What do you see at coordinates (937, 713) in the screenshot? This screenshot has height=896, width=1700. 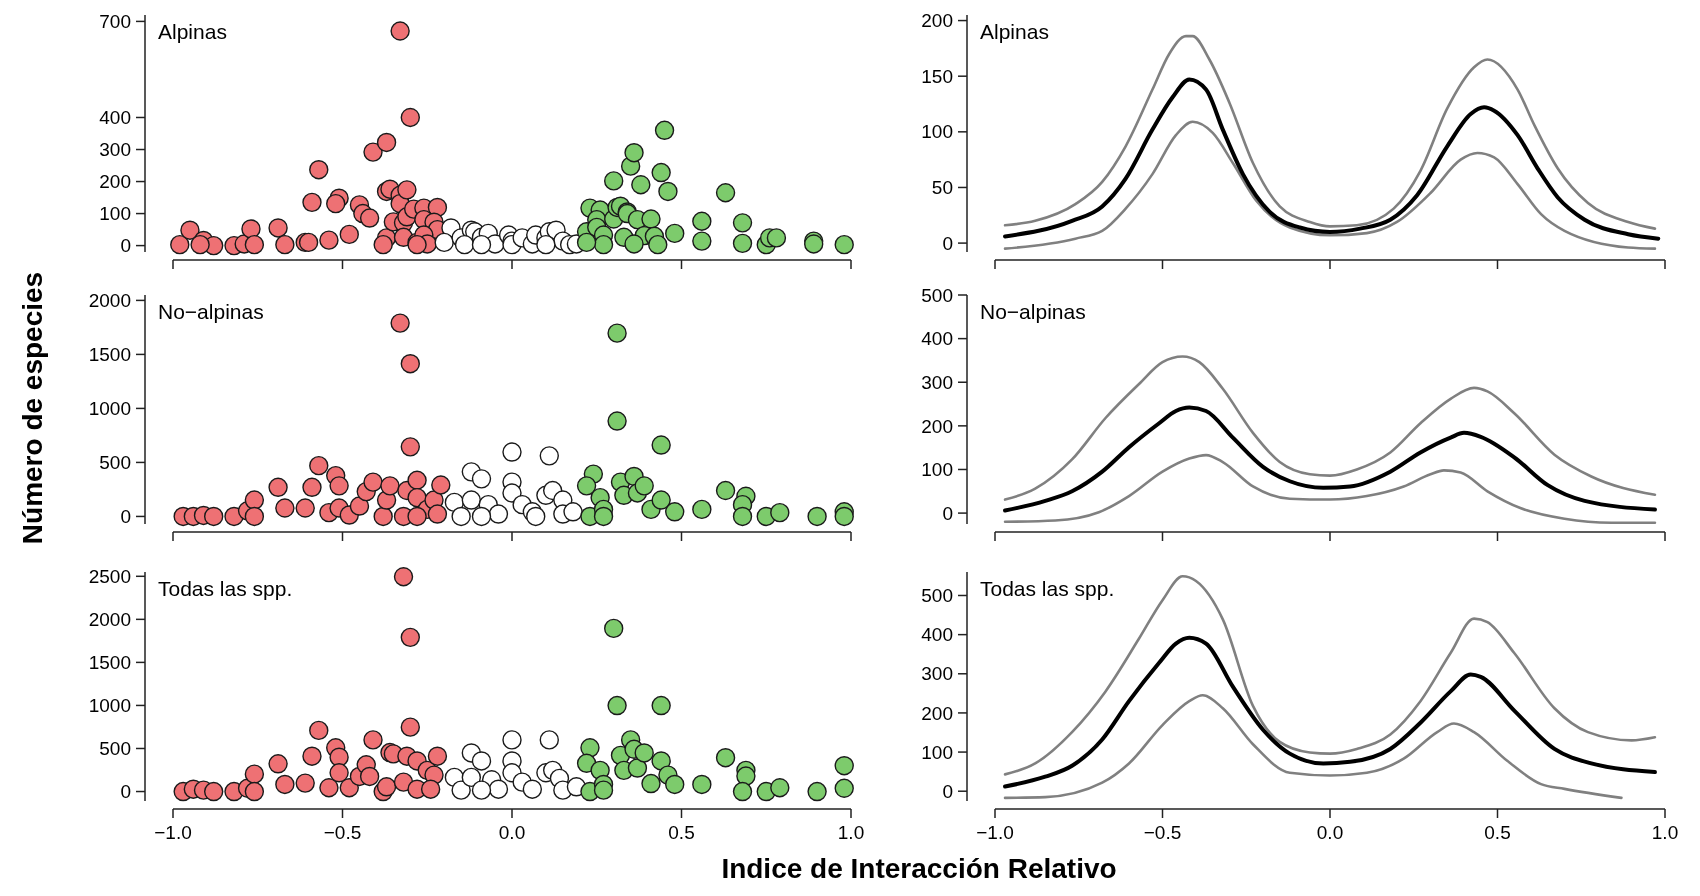 I see `y-tick-label: 200` at bounding box center [937, 713].